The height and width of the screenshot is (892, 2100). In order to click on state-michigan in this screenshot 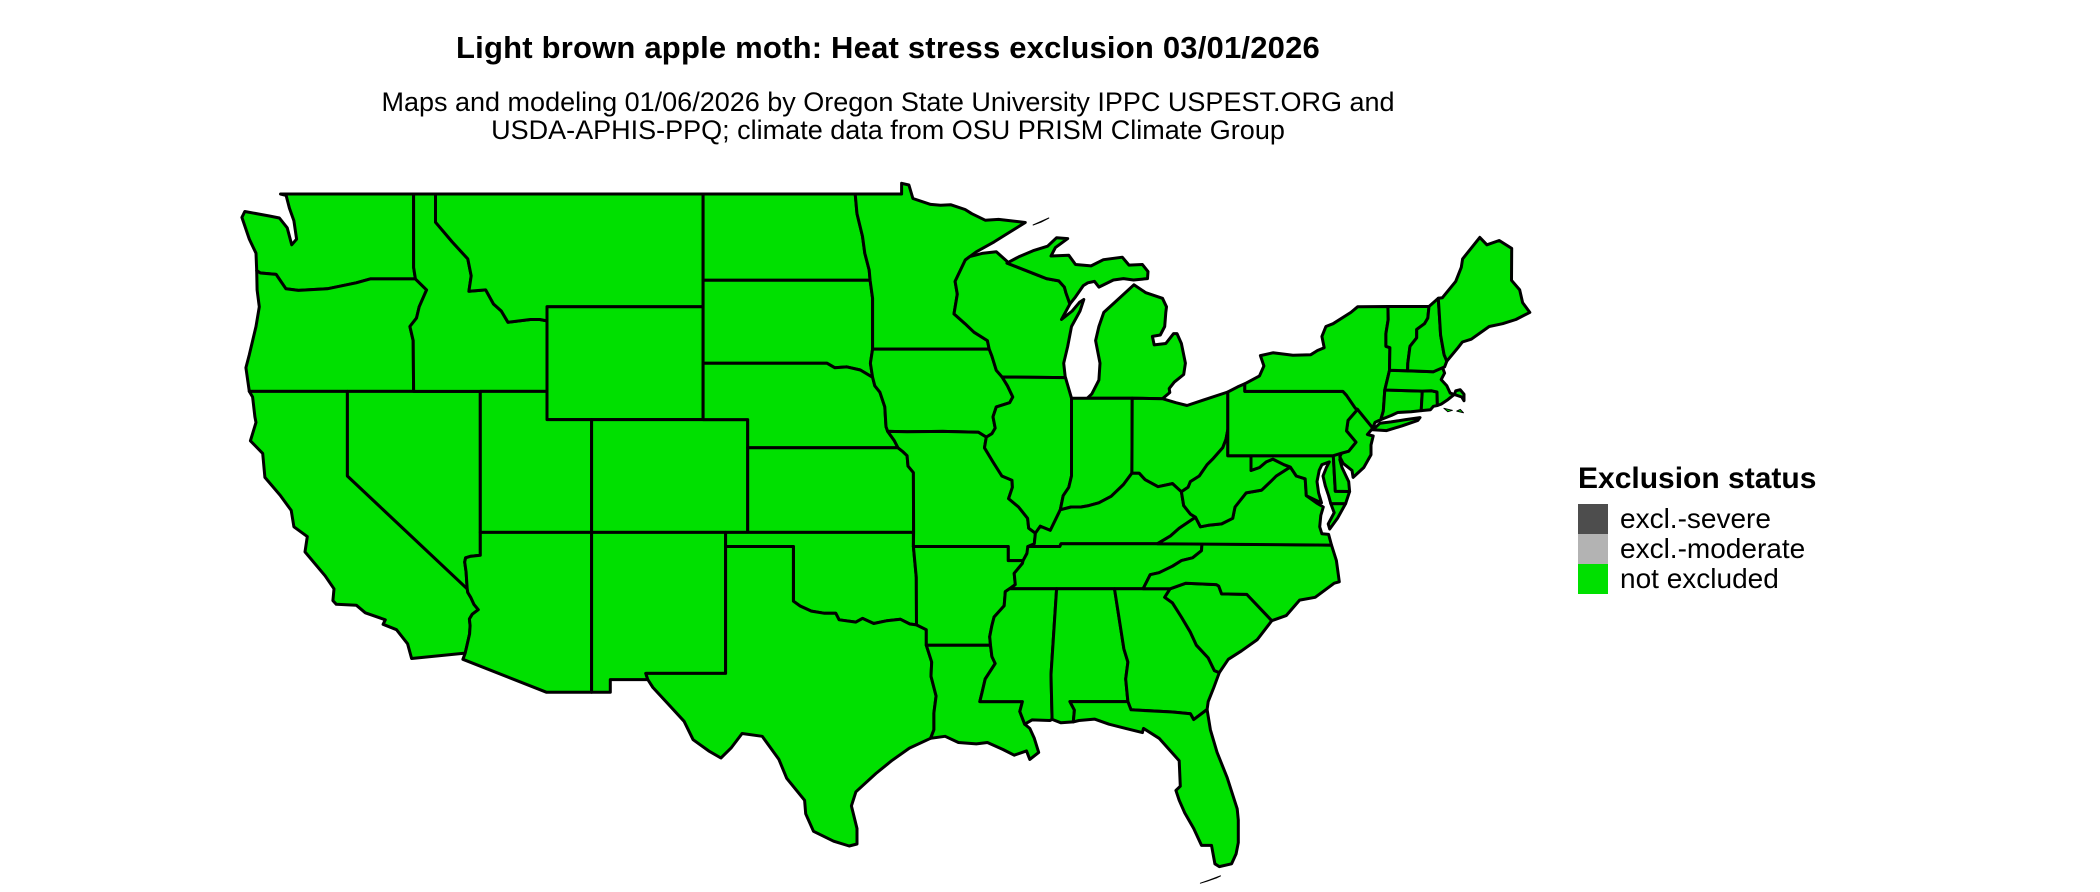, I will do `click(1096, 318)`.